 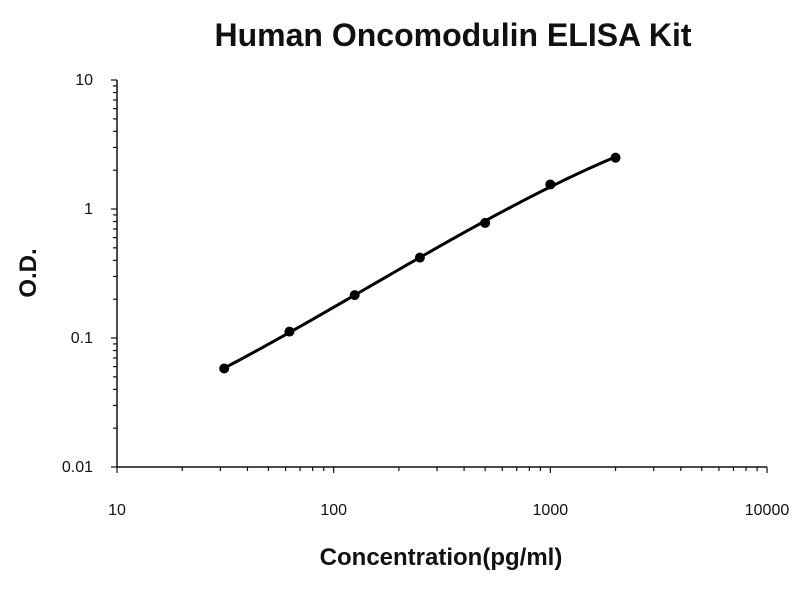 I want to click on y-axis-tick-labels: 0.01 0.1 1 10, so click(x=77, y=274).